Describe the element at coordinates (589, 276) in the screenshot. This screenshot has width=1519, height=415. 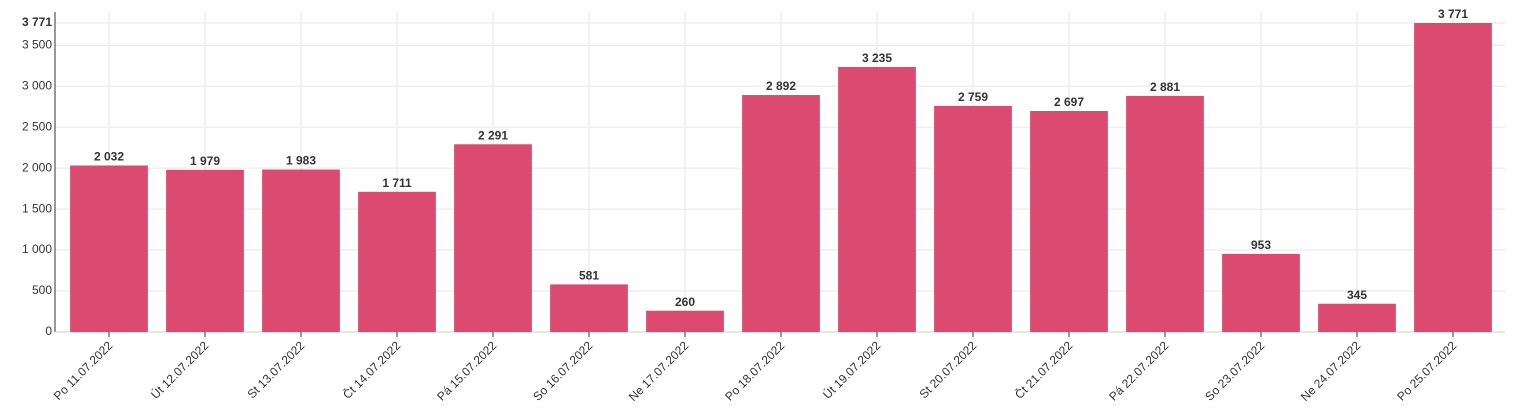
I see `value-label: 581` at that location.